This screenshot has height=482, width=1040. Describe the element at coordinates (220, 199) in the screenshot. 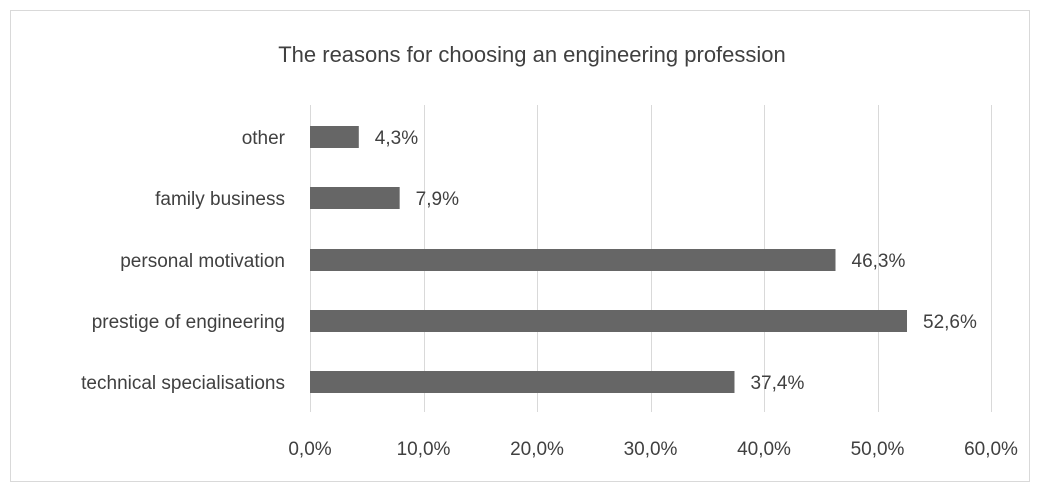

I see `category-label: family business` at that location.